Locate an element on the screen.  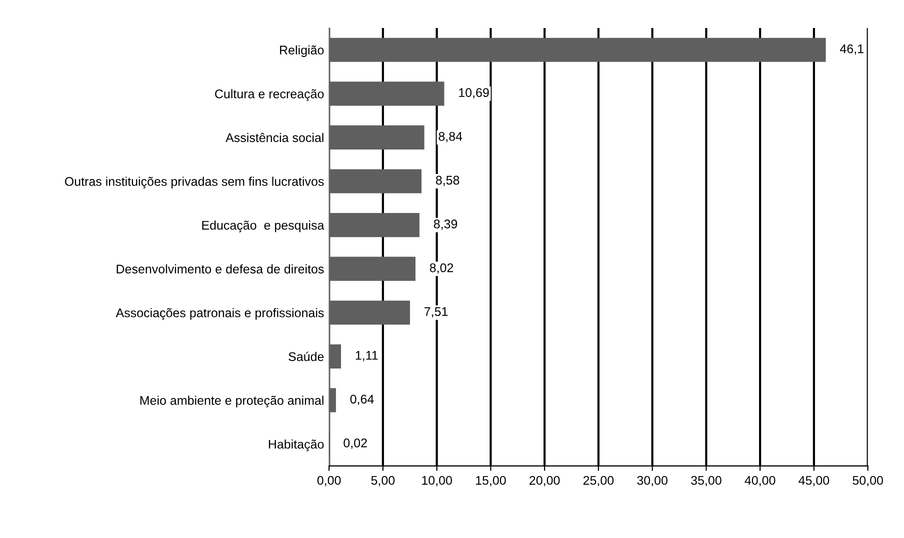
y-tick-label: Outras instituições privadas sem fins lucrativos is located at coordinates (194, 182).